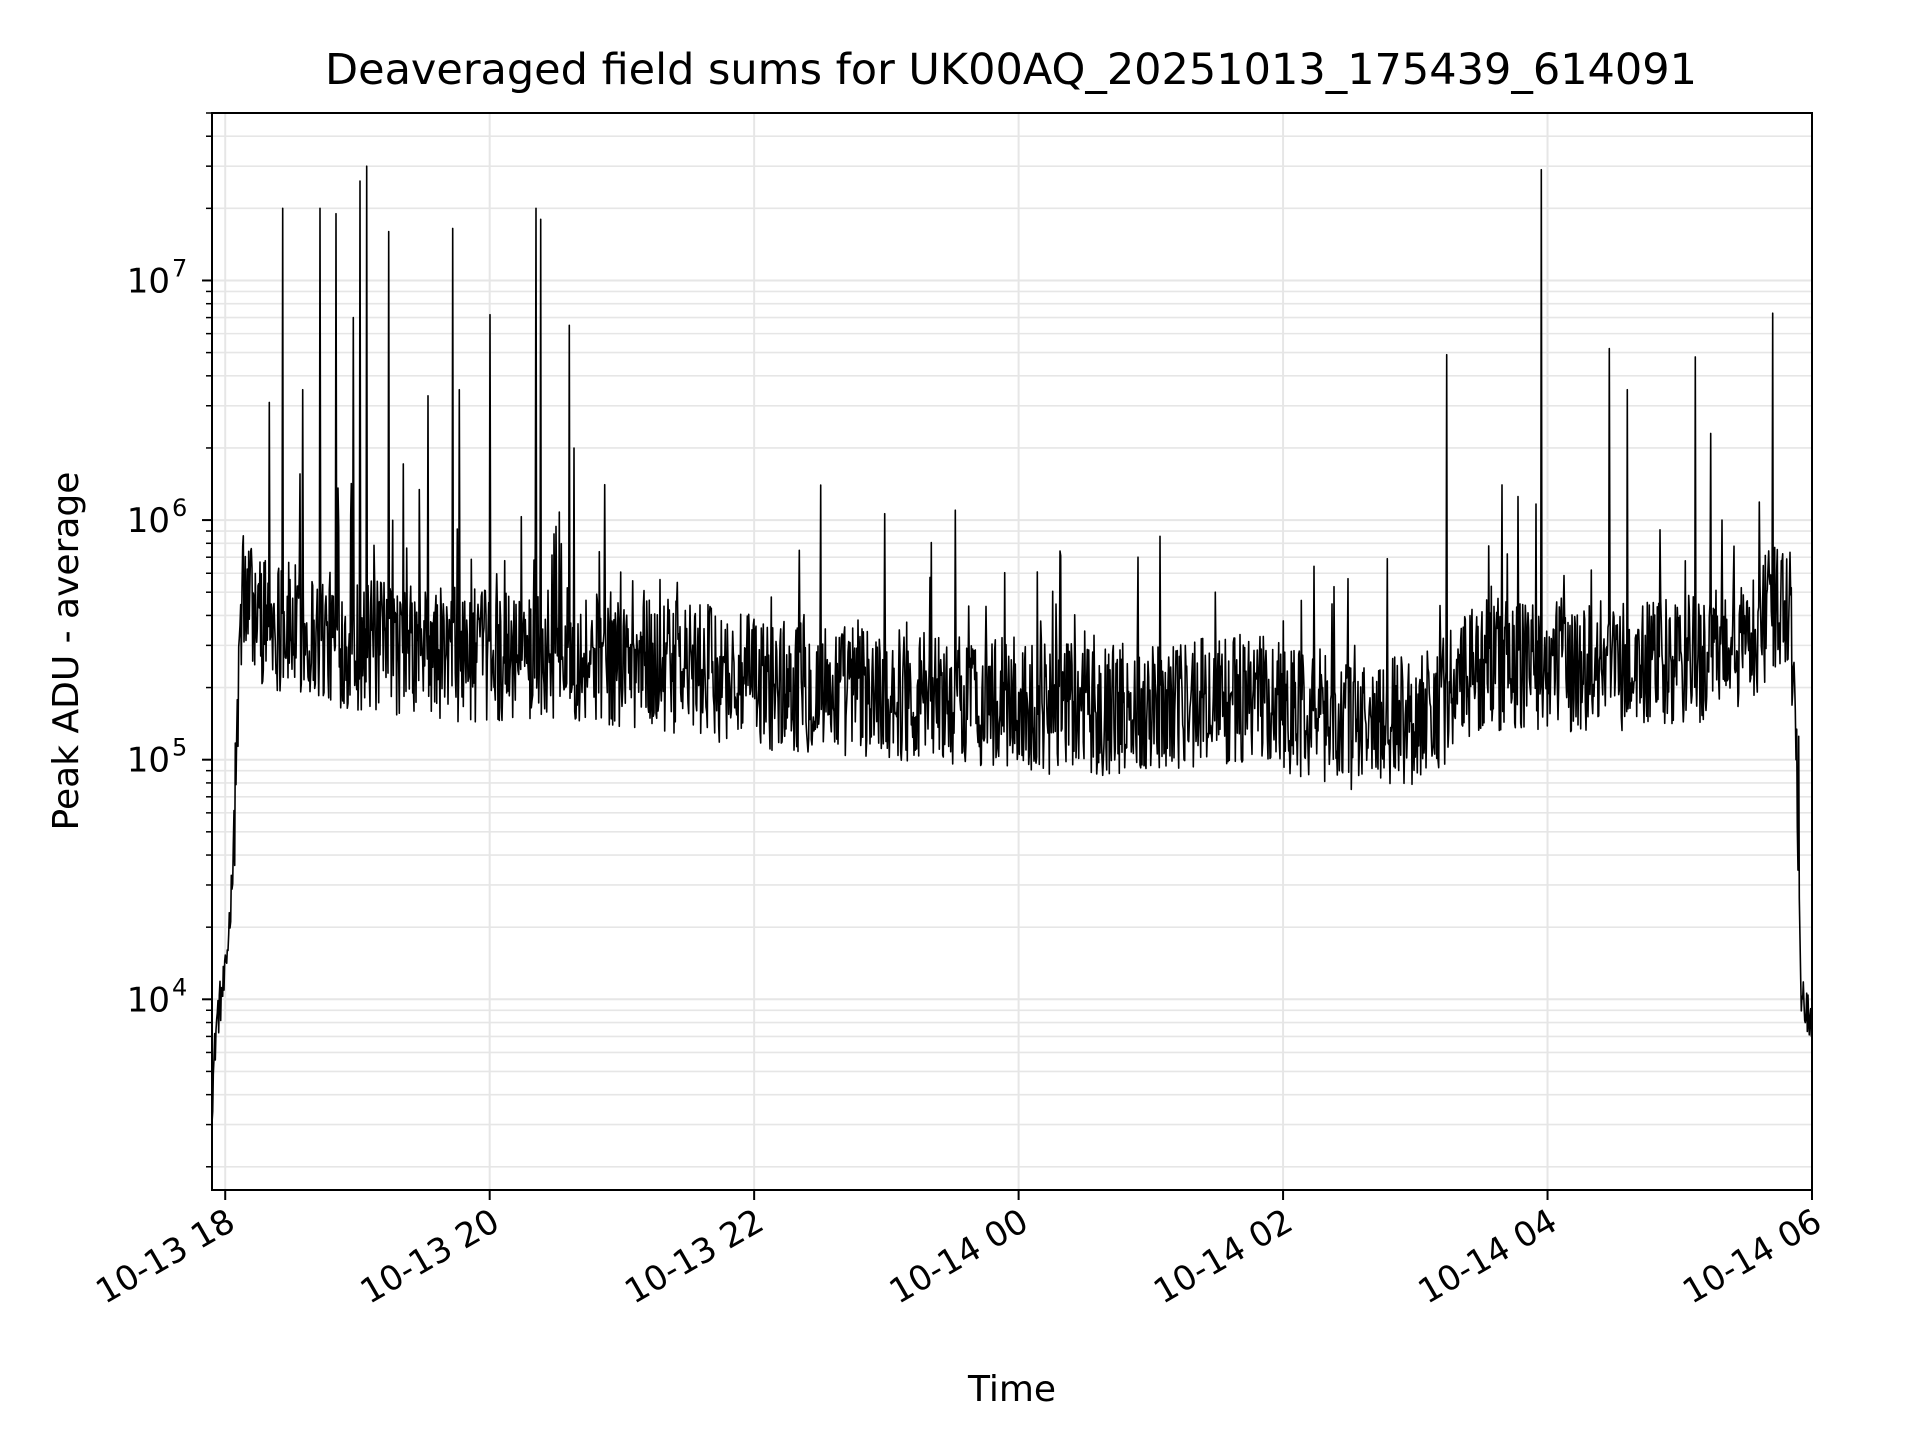 This screenshot has height=1440, width=1920. I want to click on y-tick-exponent: 6, so click(179, 508).